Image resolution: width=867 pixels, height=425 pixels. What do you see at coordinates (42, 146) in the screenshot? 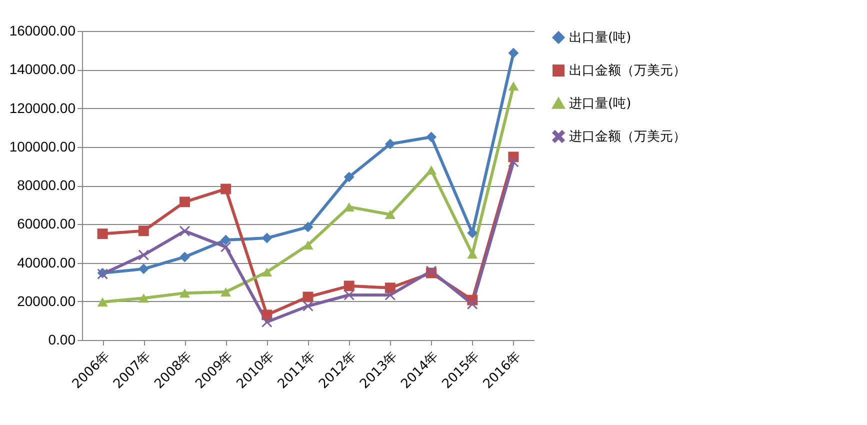
I see `y-tick-label: 100000.00` at bounding box center [42, 146].